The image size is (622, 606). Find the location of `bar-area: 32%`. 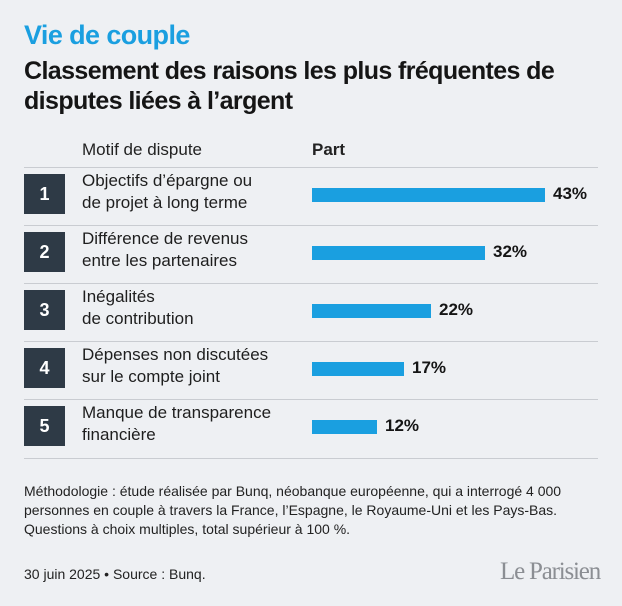

bar-area: 32% is located at coordinates (457, 255).